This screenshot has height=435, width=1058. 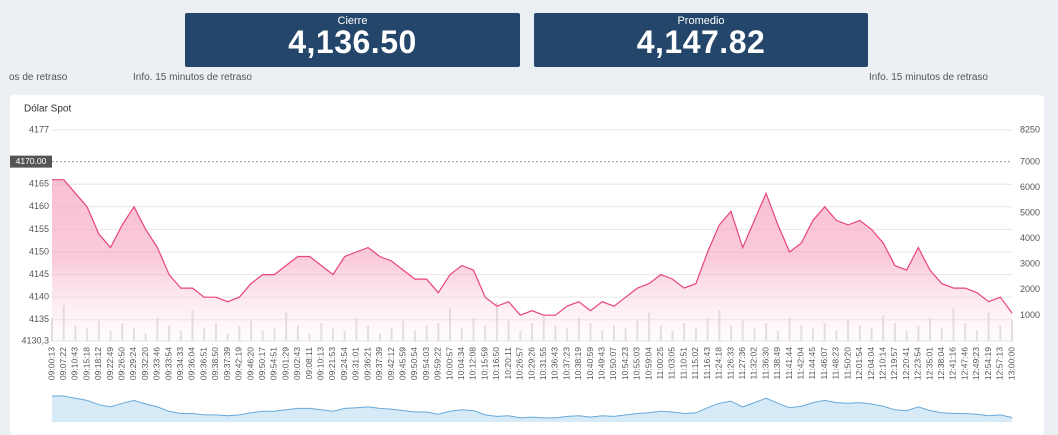 What do you see at coordinates (672, 363) in the screenshot?
I see `x-tick-label: 11:03:05` at bounding box center [672, 363].